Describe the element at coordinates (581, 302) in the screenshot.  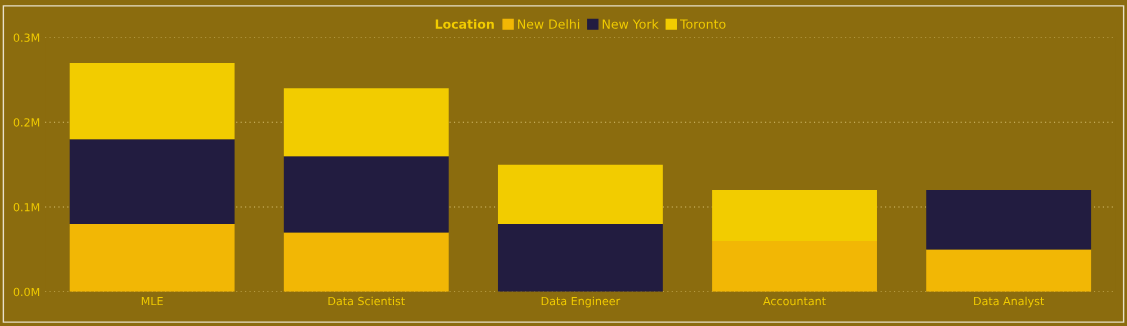
I see `x-tick-label: Data Engineer` at that location.